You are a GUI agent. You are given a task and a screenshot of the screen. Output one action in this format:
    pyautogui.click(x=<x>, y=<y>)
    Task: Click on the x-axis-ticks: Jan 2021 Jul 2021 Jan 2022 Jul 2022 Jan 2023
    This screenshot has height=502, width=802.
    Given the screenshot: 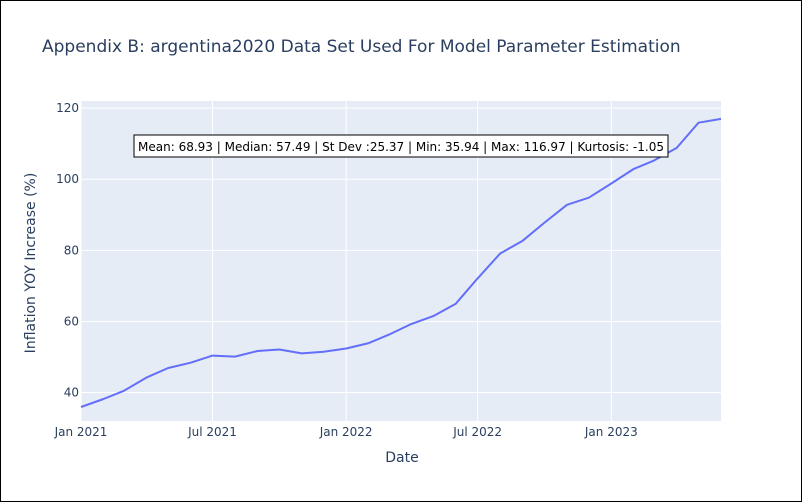 What is the action you would take?
    pyautogui.click(x=346, y=432)
    